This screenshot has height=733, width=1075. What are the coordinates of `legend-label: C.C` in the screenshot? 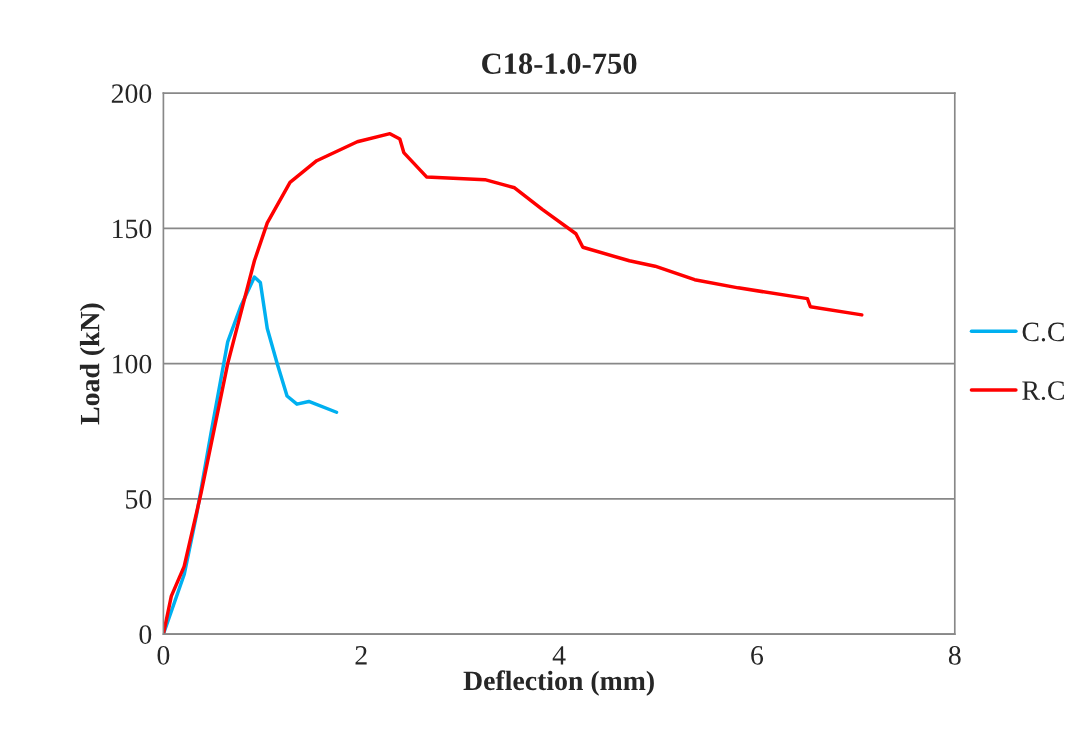 It's located at (1043, 332).